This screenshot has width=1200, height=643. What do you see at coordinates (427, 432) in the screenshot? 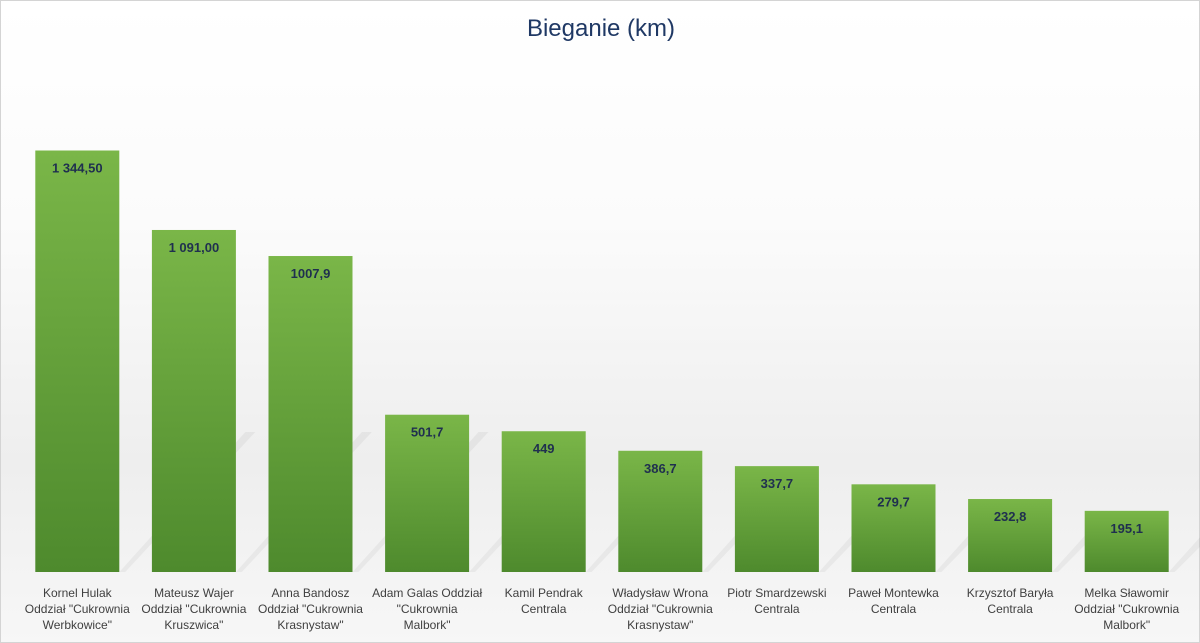
I see `data-label: 501,7` at bounding box center [427, 432].